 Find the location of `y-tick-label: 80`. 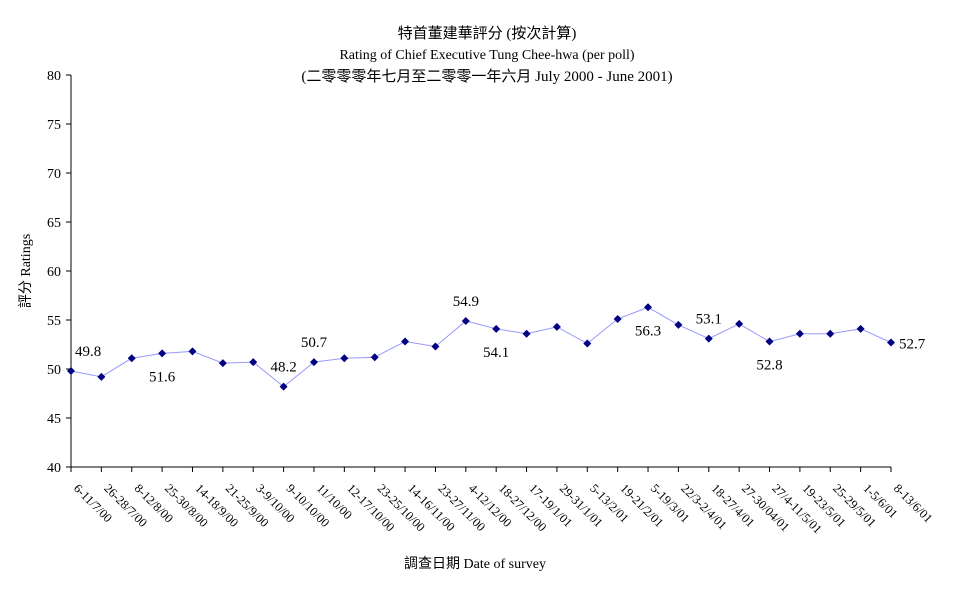

y-tick-label: 80 is located at coordinates (54, 76).